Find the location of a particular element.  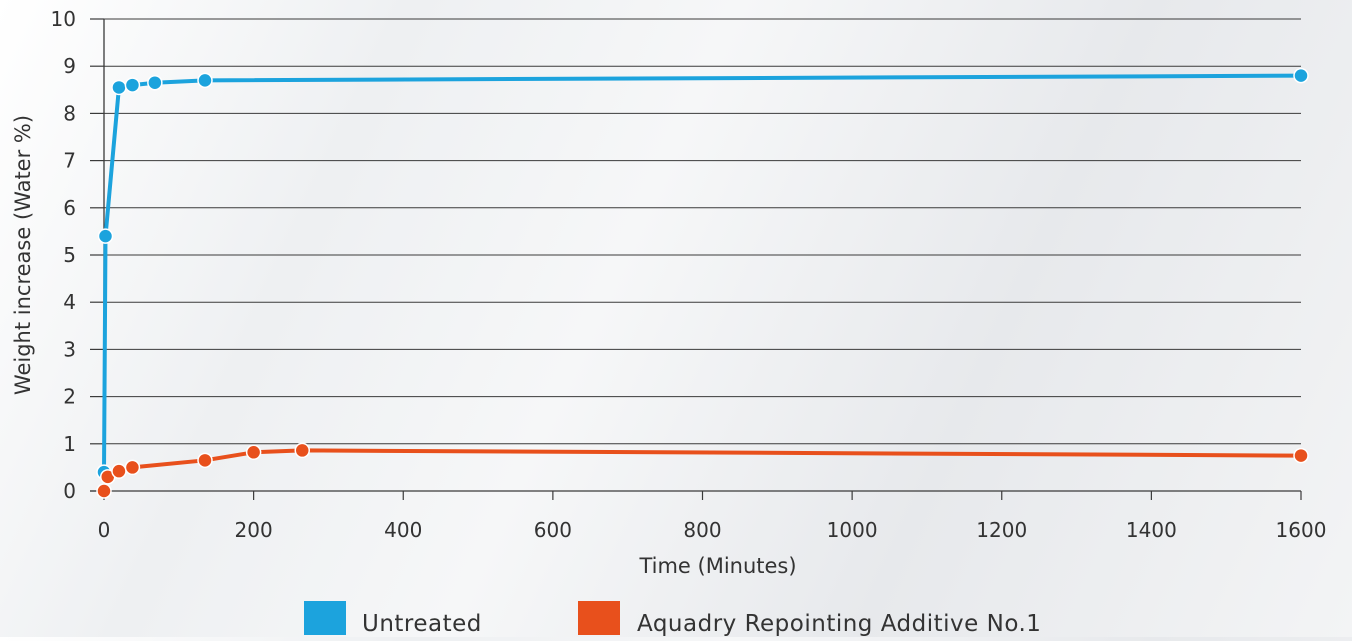

y-tick-label-10: 10 is located at coordinates (63, 19).